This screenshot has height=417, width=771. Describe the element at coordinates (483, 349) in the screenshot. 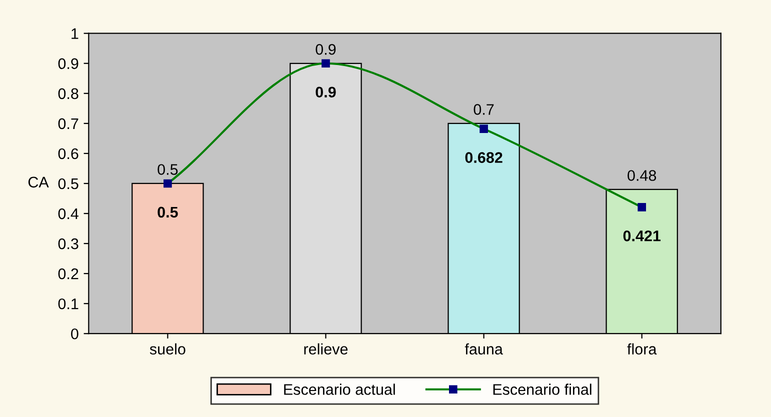

I see `x-tick-label: fauna` at that location.